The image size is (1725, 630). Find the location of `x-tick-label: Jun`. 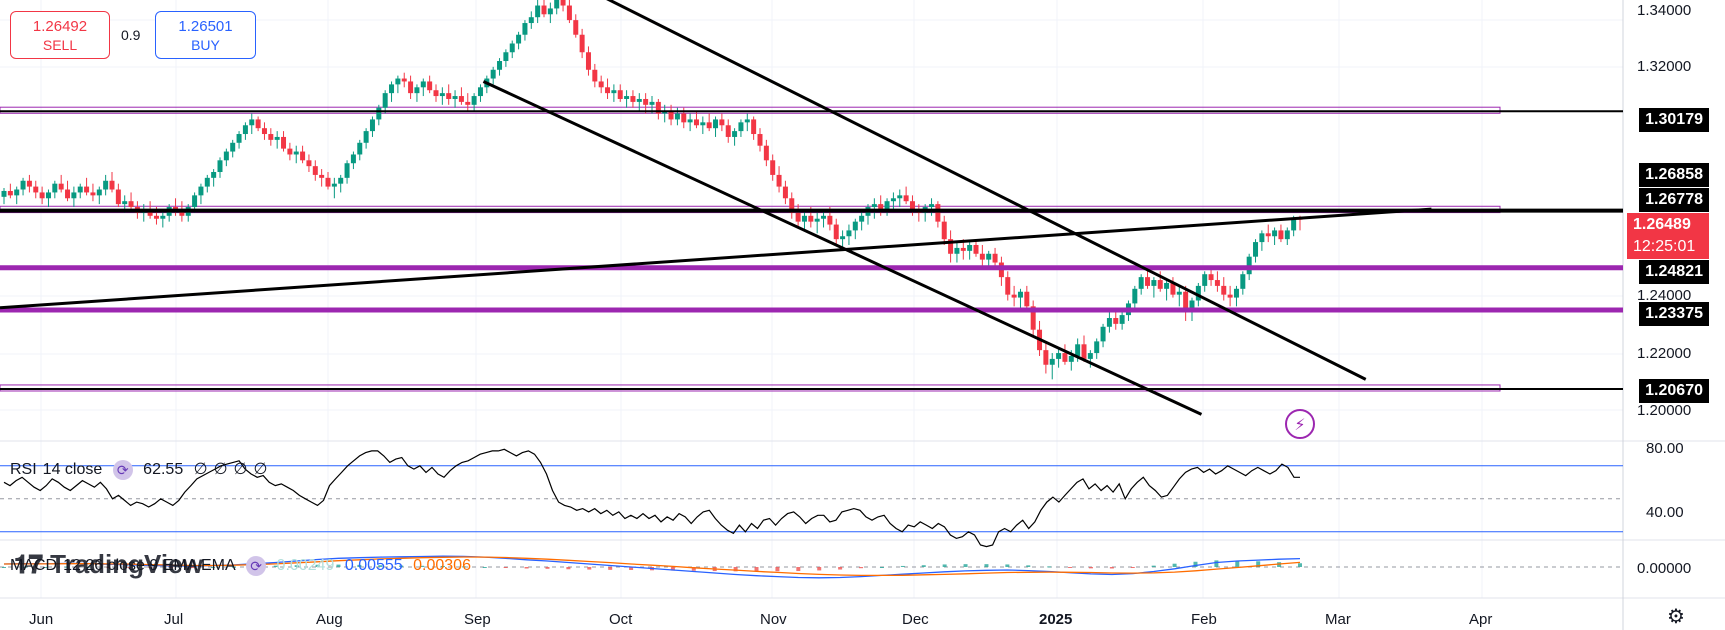

x-tick-label: Jun is located at coordinates (41, 619).